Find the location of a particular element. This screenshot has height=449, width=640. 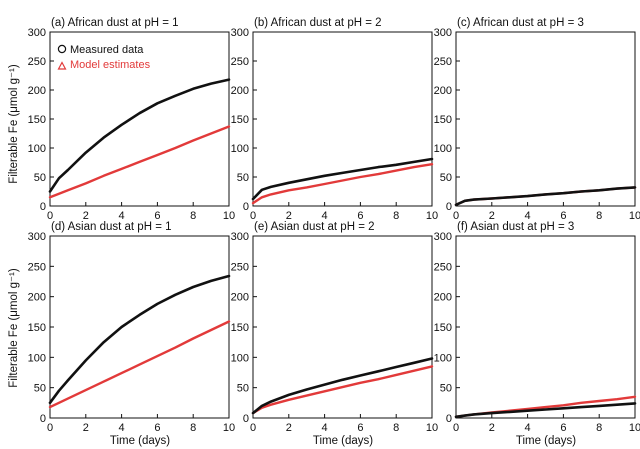

measured-line-a is located at coordinates (139, 135).